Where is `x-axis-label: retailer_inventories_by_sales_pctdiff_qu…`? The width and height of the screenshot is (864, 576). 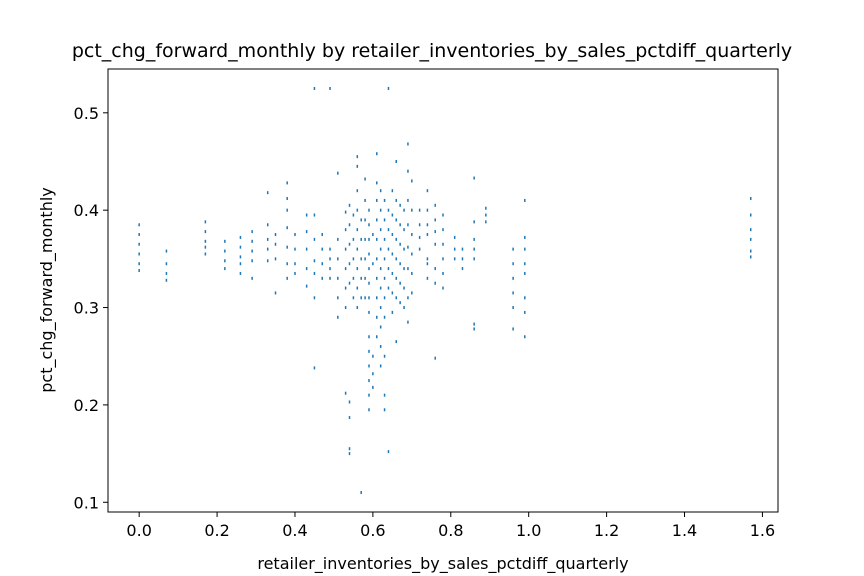 x-axis-label: retailer_inventories_by_sales_pctdiff_qu… is located at coordinates (442, 564).